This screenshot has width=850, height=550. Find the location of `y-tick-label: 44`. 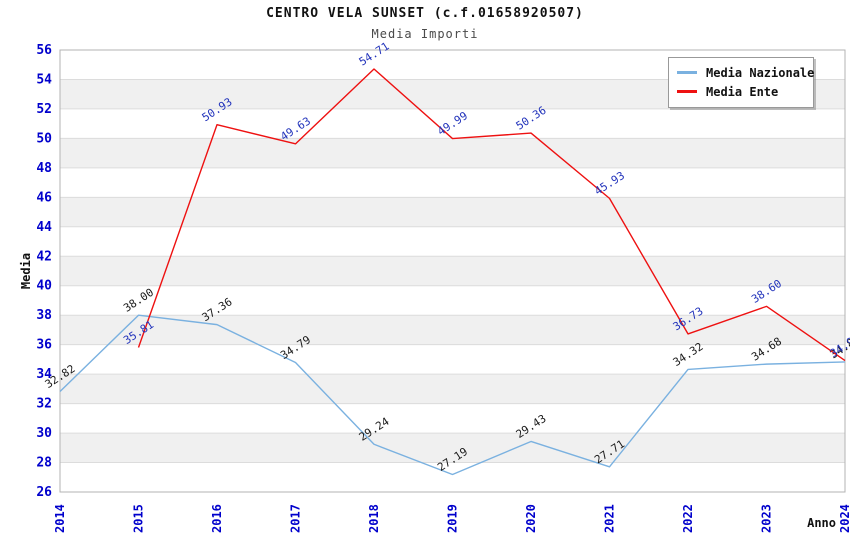

y-tick-label: 44 is located at coordinates (44, 227).